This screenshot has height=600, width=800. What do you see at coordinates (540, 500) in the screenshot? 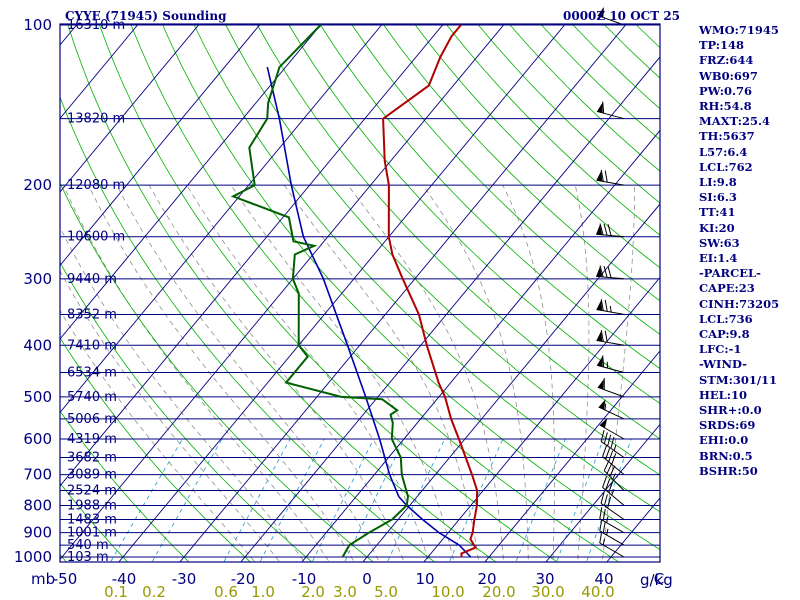
I see `mixing-ratio-line` at bounding box center [540, 500].